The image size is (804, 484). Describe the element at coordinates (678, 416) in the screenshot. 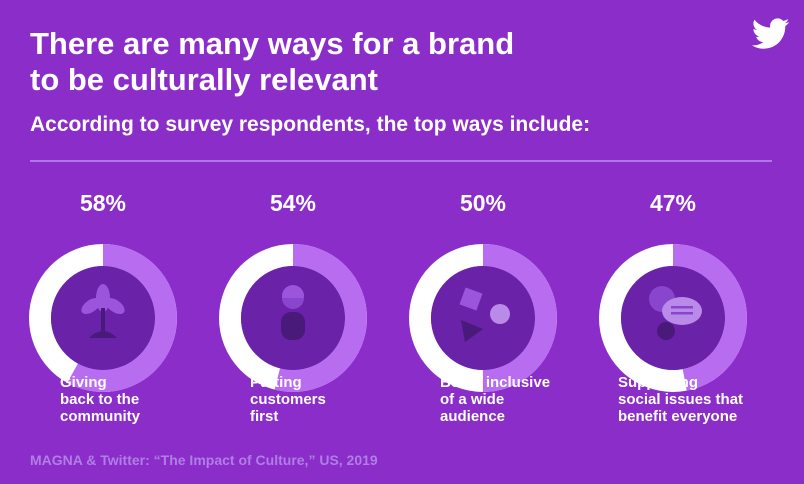

I see `label-line: benefit everyone` at that location.